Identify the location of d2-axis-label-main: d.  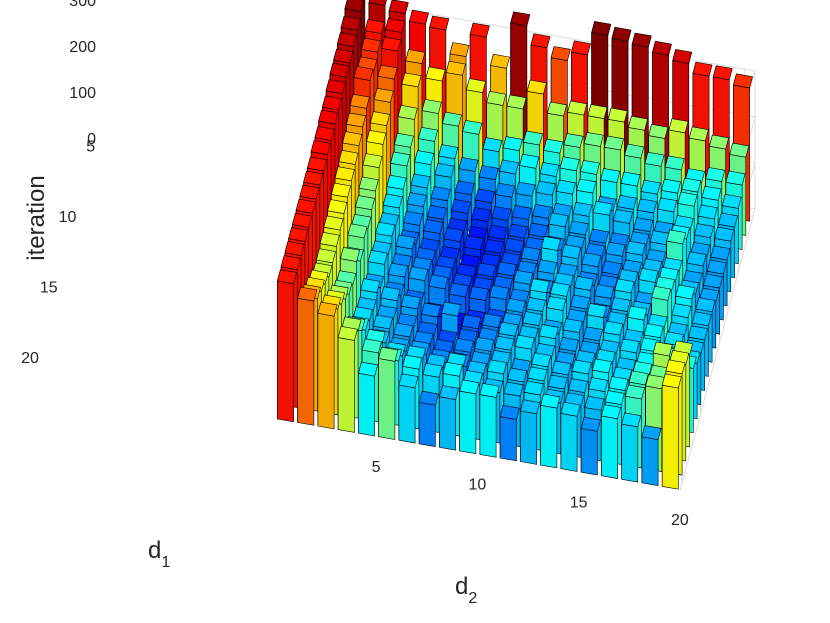
(461, 586).